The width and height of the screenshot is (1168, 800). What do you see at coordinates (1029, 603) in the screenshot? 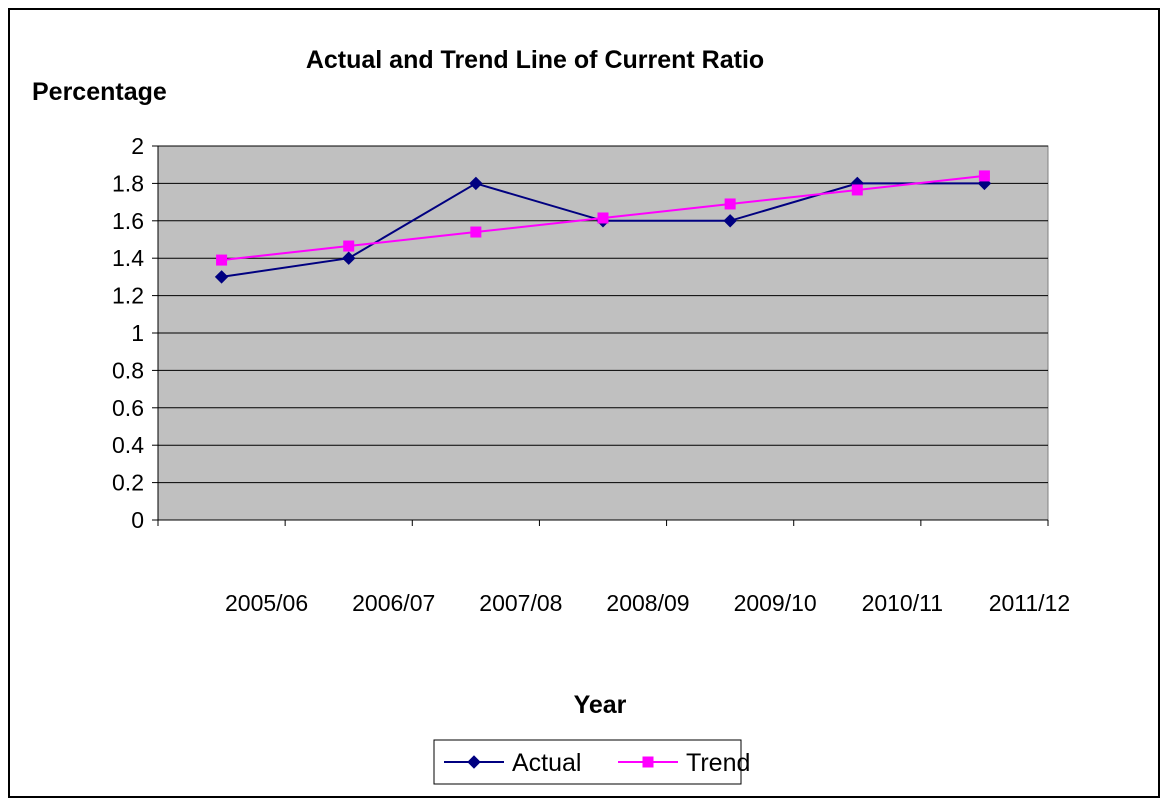
I see `x-tick-label: 2011/12` at bounding box center [1029, 603].